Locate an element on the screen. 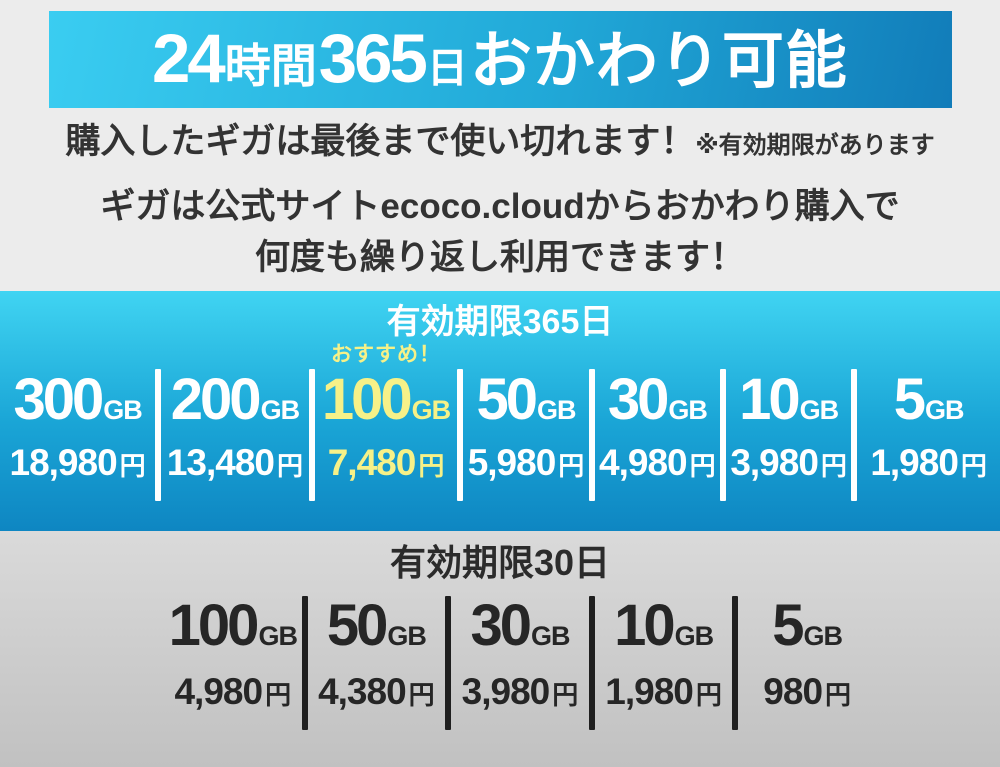  plan-price: 1,980 円 is located at coordinates (663, 692).